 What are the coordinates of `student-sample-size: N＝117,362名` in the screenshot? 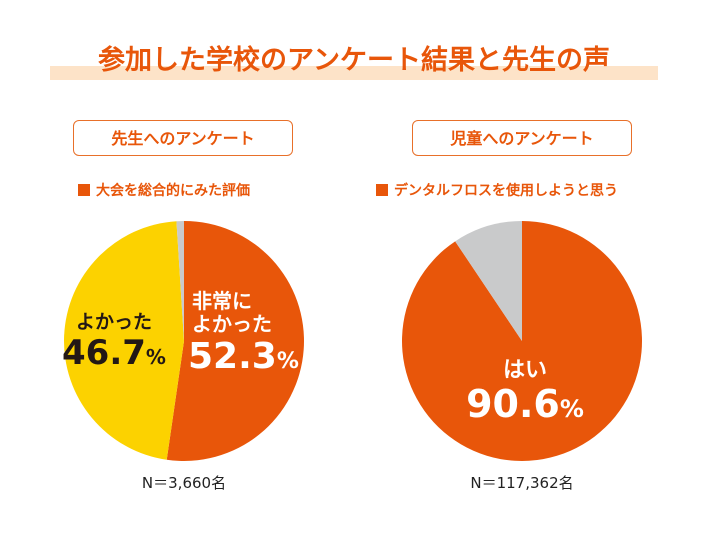 It's located at (522, 483).